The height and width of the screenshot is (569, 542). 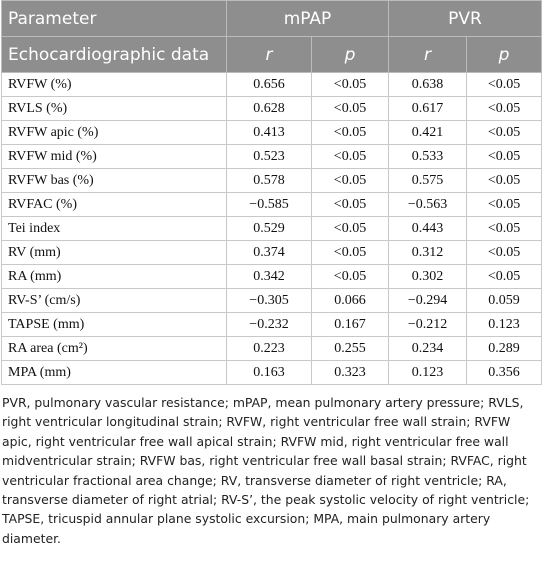 I want to click on cell: −0.563, so click(x=428, y=204).